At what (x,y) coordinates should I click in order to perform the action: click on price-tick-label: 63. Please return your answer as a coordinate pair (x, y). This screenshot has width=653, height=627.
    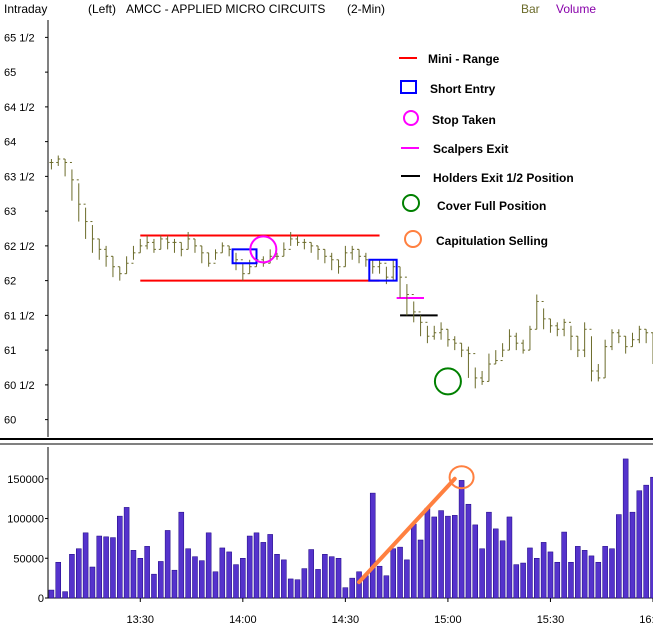
    Looking at the image, I should click on (10, 212).